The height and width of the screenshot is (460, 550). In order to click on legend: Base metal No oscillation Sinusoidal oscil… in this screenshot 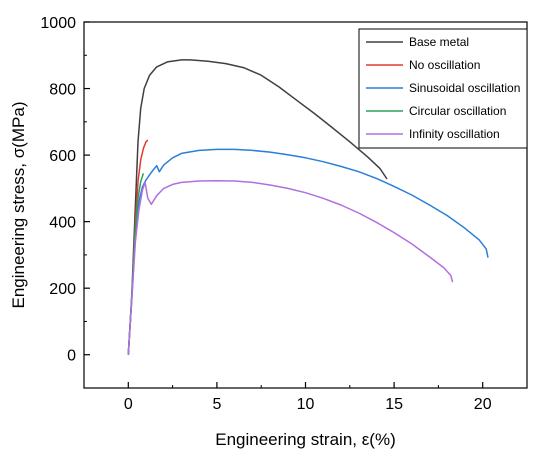, I will do `click(443, 88)`.